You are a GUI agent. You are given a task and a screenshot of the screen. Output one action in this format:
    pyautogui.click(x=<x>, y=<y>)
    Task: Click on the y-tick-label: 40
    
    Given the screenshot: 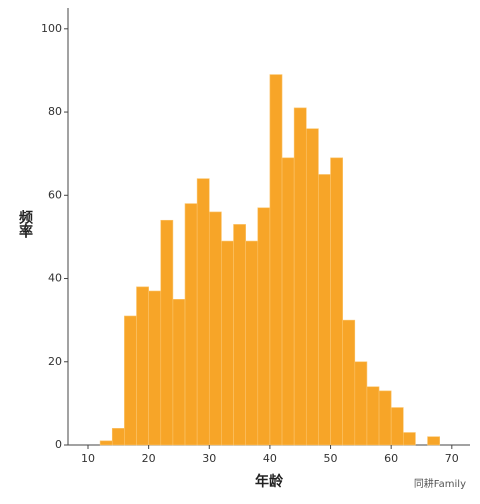 What is the action you would take?
    pyautogui.click(x=55, y=278)
    